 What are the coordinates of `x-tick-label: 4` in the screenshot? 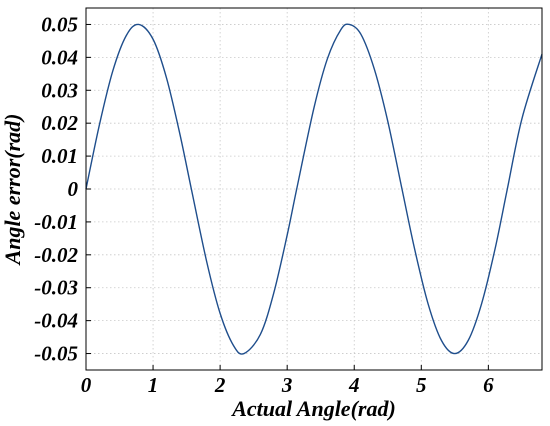 It's located at (354, 385).